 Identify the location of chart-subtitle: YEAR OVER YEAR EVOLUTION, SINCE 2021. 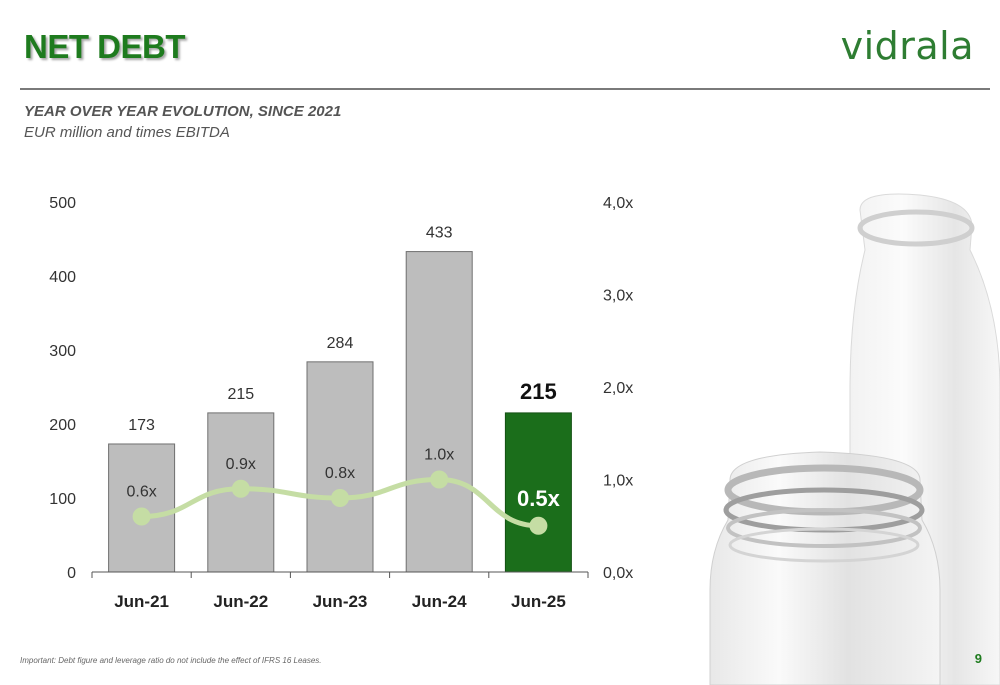
(183, 111).